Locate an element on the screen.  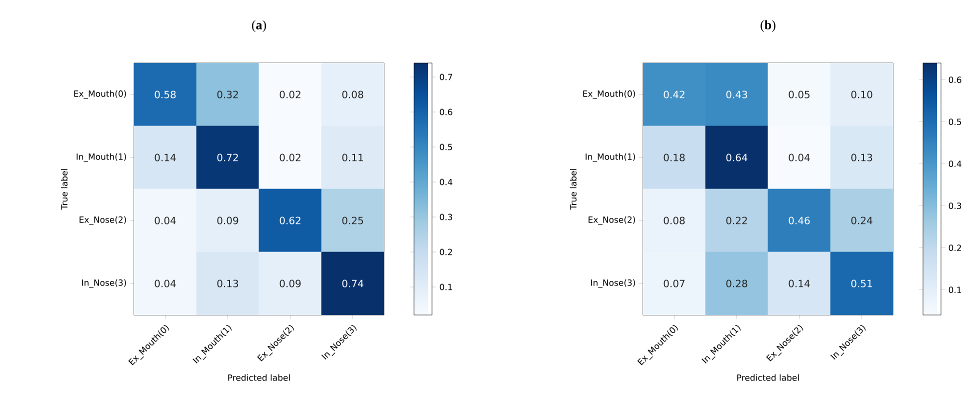
data-label: 0.62 is located at coordinates (290, 220).